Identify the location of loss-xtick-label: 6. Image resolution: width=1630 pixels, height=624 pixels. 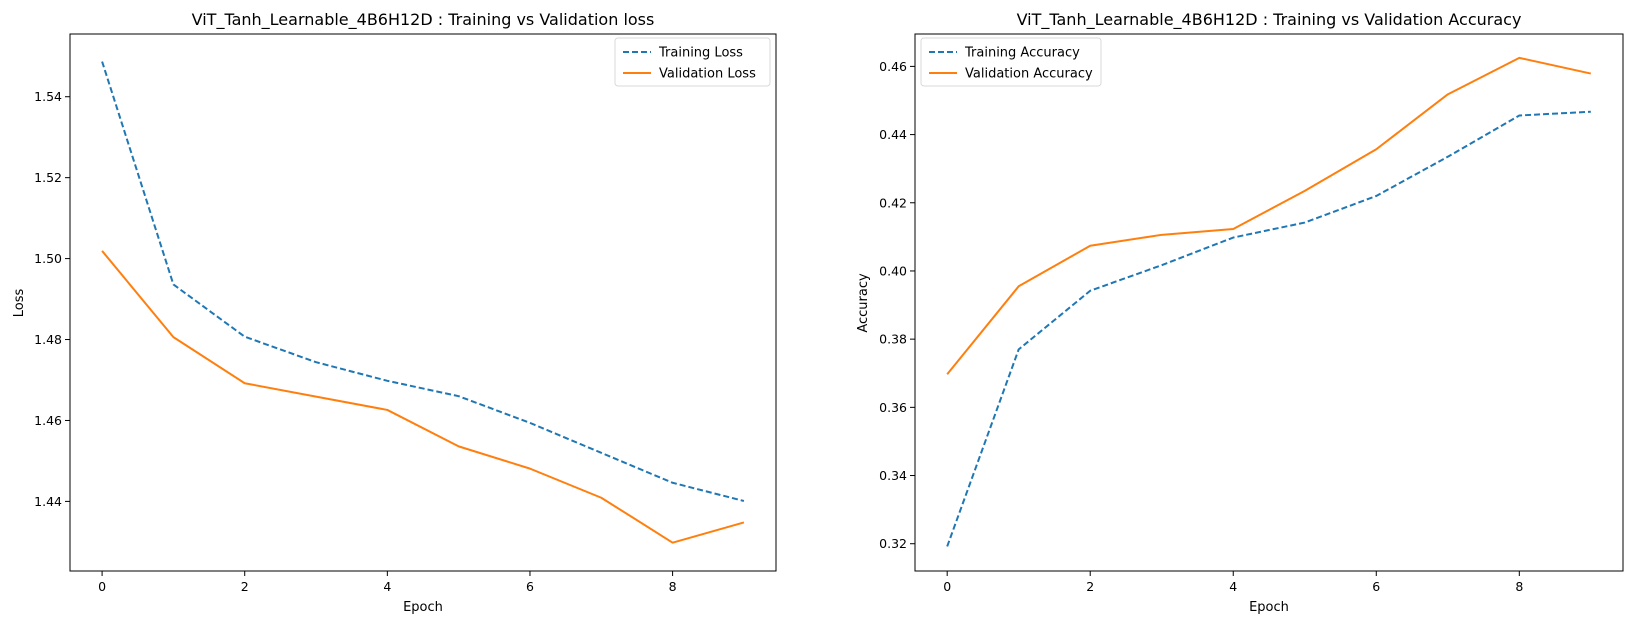
(530, 586).